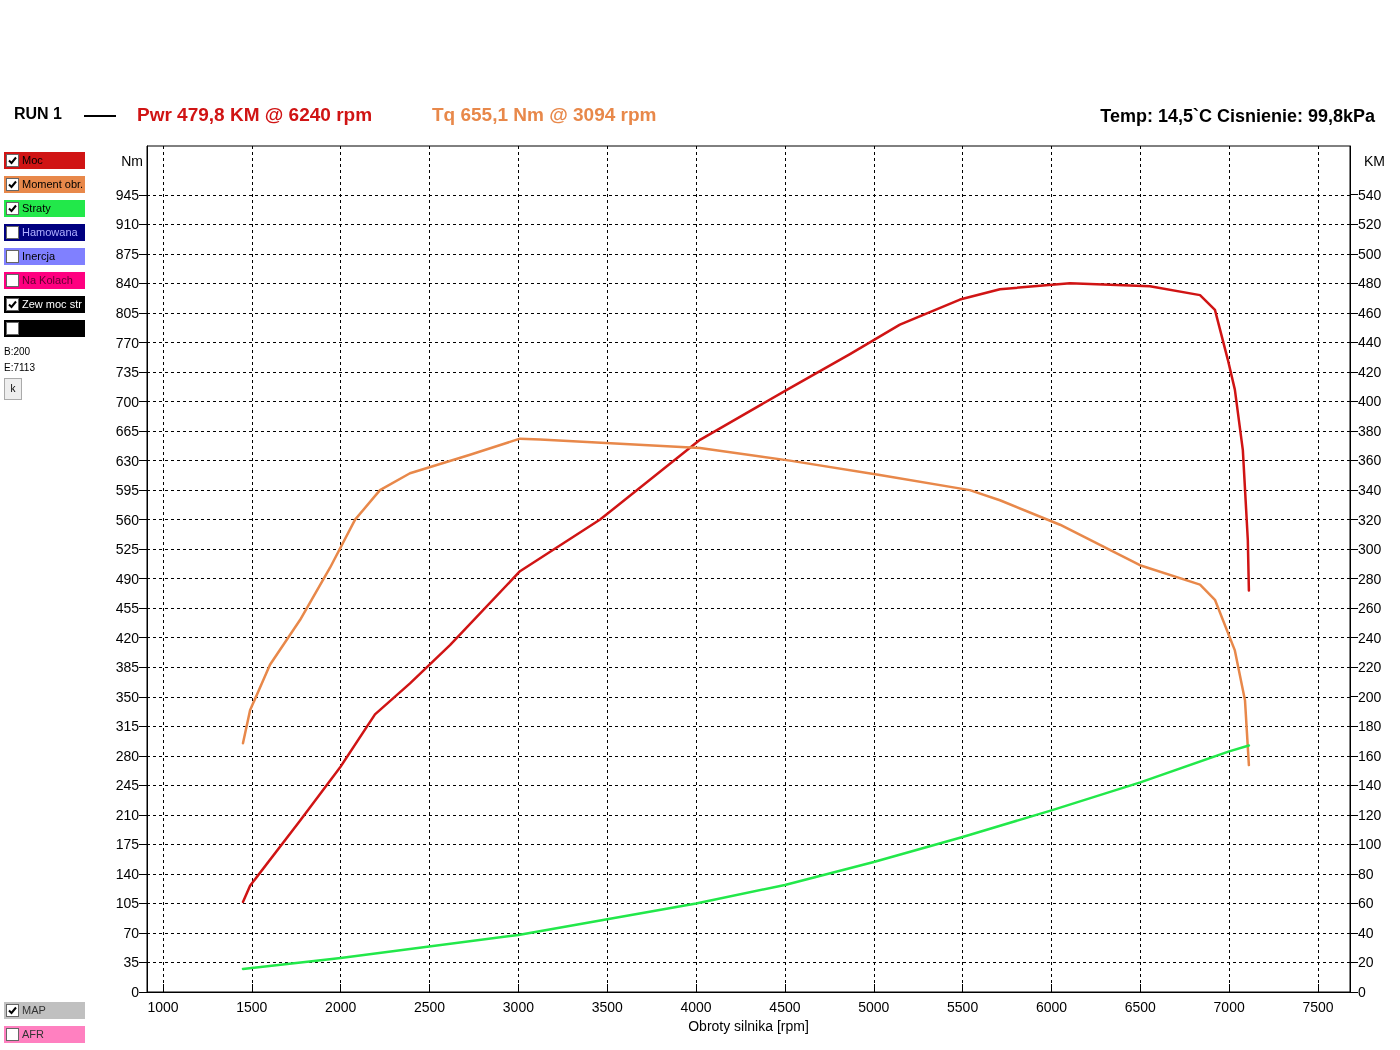  Describe the element at coordinates (32, 160) in the screenshot. I see `text: Moc` at that location.